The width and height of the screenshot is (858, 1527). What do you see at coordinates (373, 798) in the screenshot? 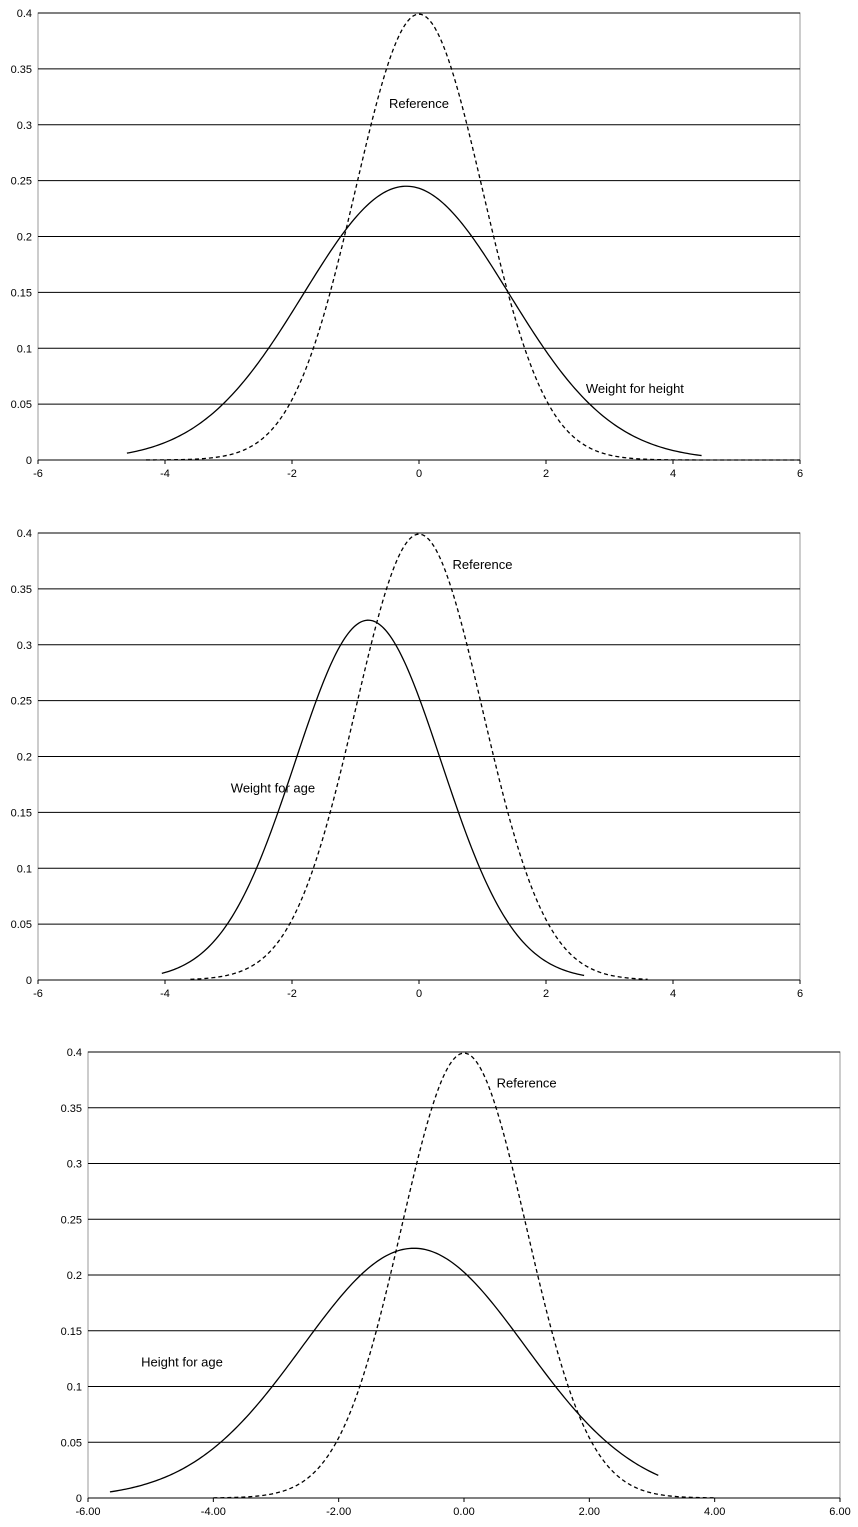
I see `series-line-weight-for-age` at bounding box center [373, 798].